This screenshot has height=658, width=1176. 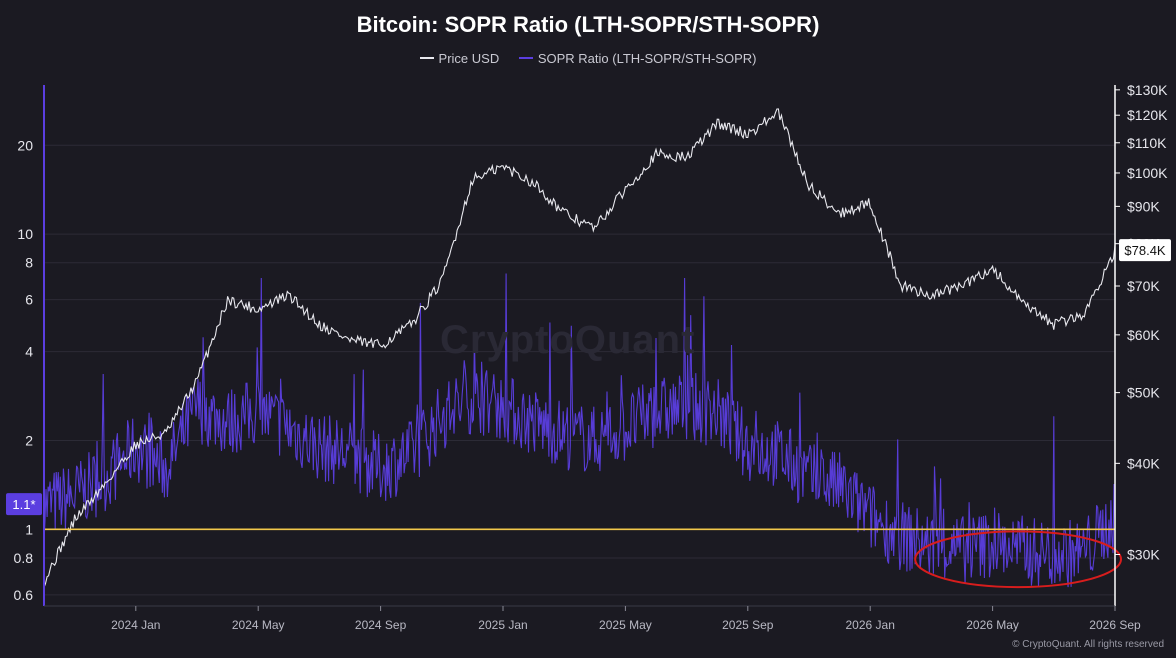 I want to click on x-tick-label: 2024 May, so click(x=258, y=625).